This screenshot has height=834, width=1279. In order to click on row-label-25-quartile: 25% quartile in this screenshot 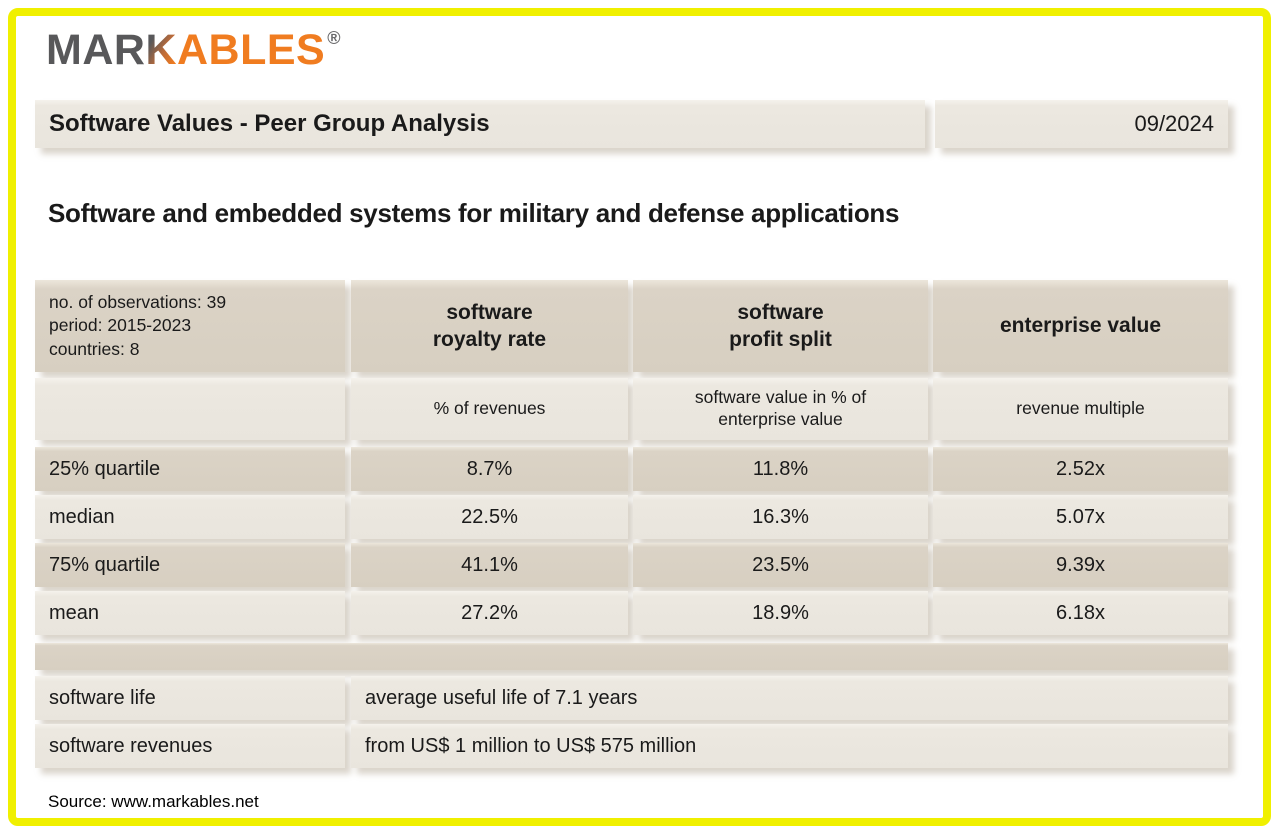, I will do `click(190, 469)`.